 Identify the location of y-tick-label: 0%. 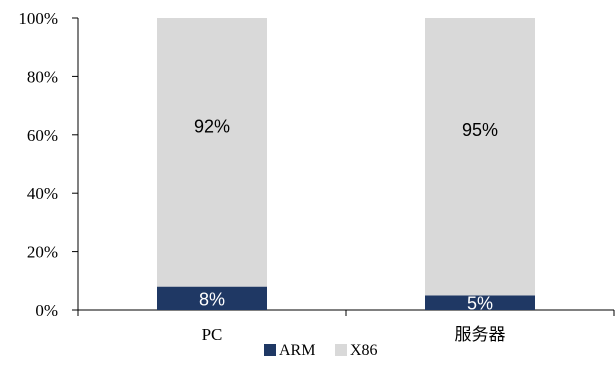
(46, 310).